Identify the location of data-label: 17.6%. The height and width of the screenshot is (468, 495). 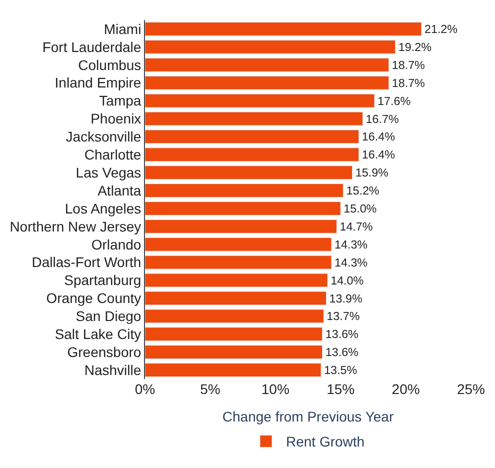
(394, 101).